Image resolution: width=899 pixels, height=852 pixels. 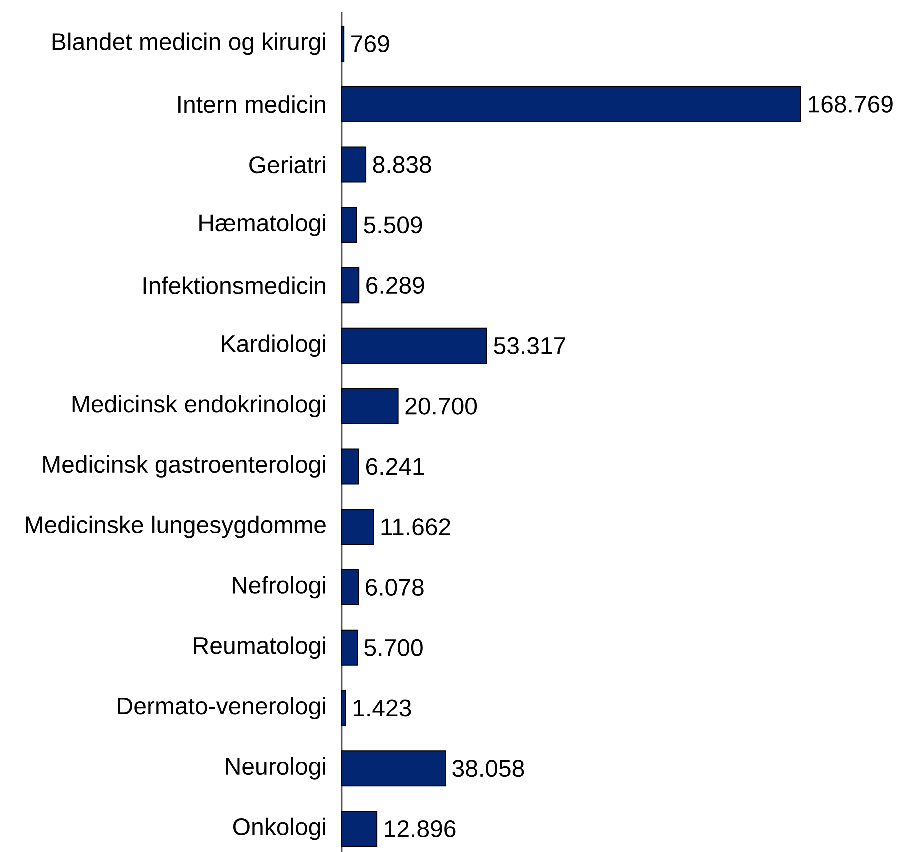 What do you see at coordinates (395, 587) in the screenshot?
I see `data-label: 6.078` at bounding box center [395, 587].